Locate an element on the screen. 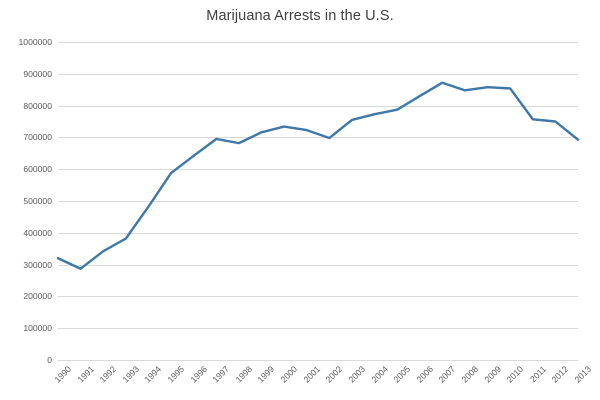  y-tick-label: 600000 is located at coordinates (37, 169).